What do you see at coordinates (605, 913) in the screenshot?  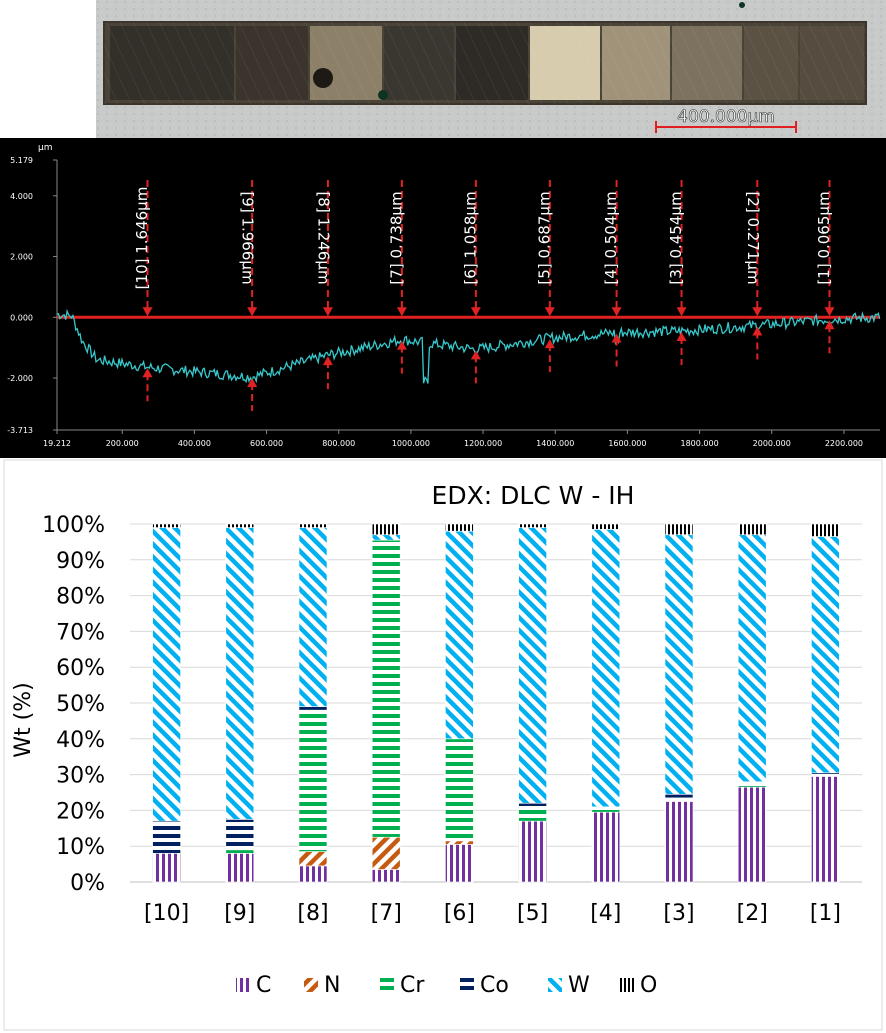 I see `x-tick-label: [4]` at bounding box center [605, 913].